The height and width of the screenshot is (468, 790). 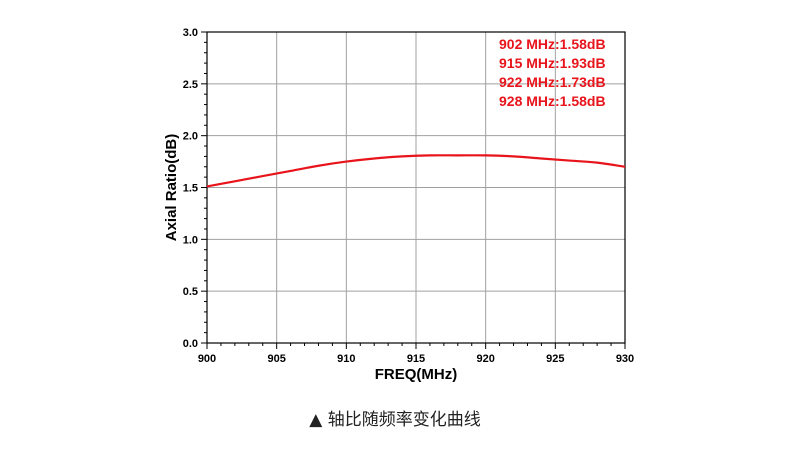 I want to click on y-tick-label: 2.0, so click(x=190, y=137).